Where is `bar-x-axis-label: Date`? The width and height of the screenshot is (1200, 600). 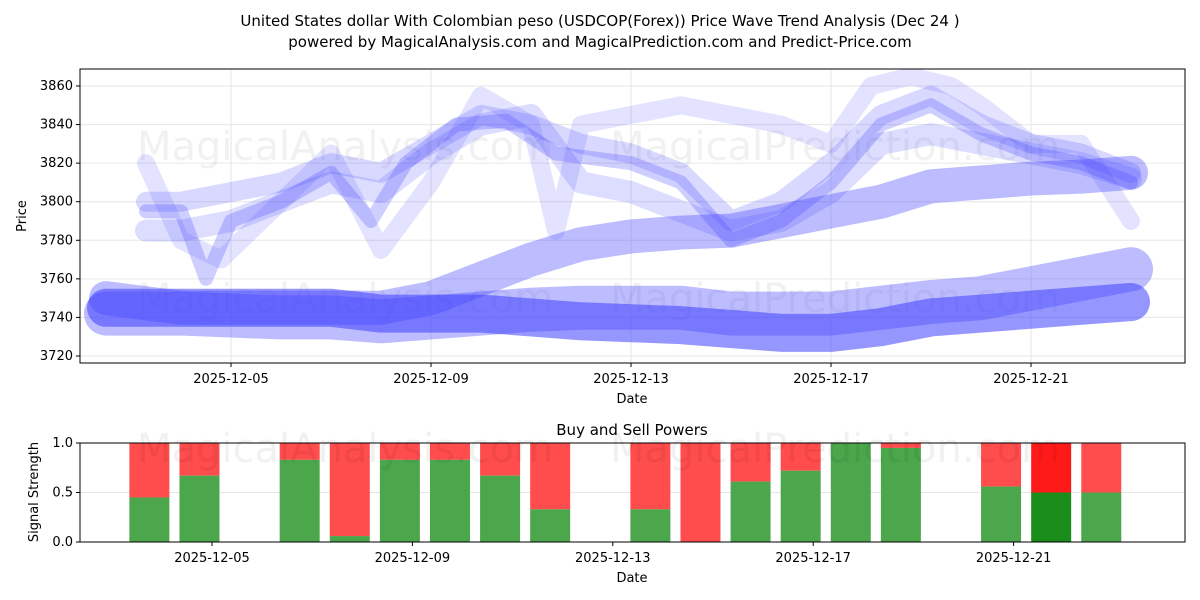 bar-x-axis-label: Date is located at coordinates (631, 578).